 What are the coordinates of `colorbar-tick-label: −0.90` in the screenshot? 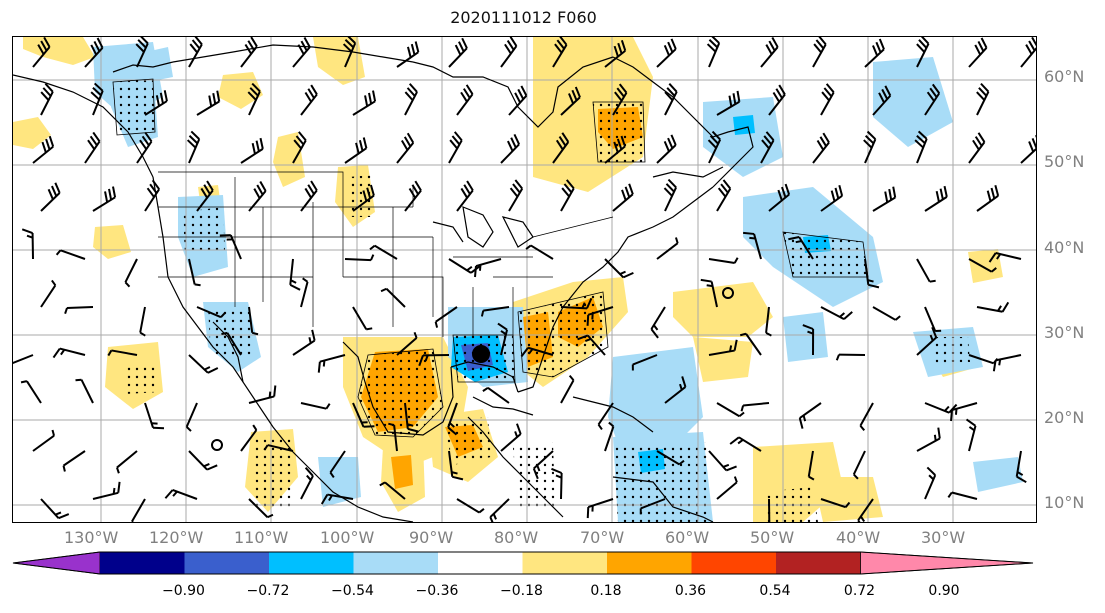 It's located at (183, 591).